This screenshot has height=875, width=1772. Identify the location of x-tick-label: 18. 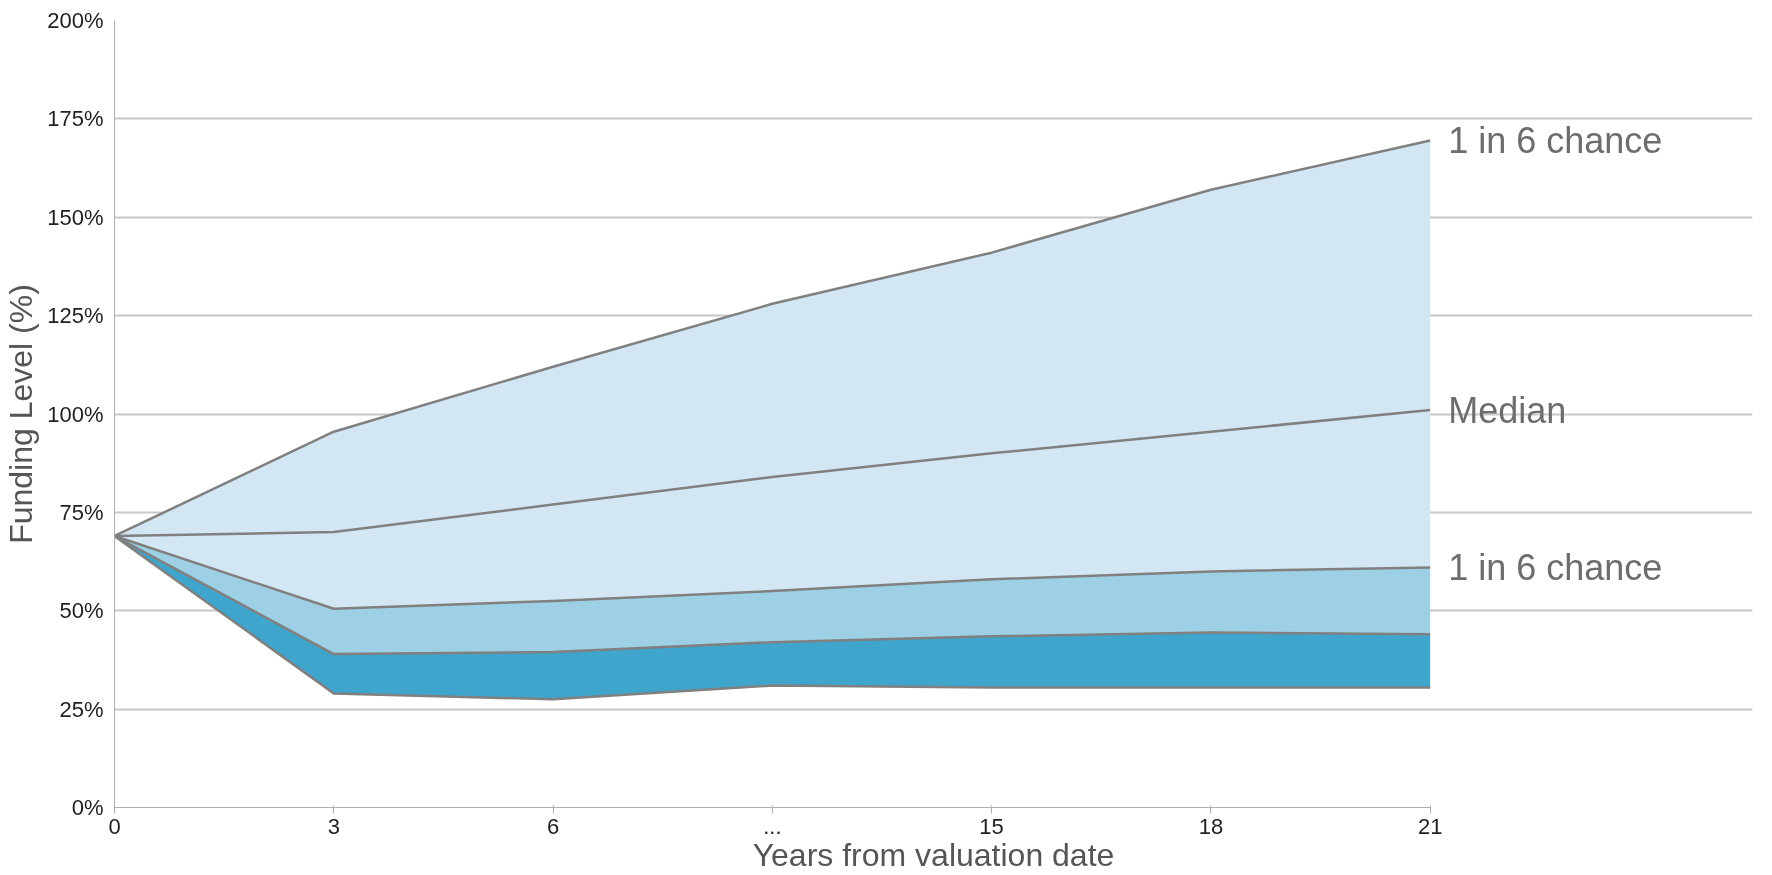
(1211, 826).